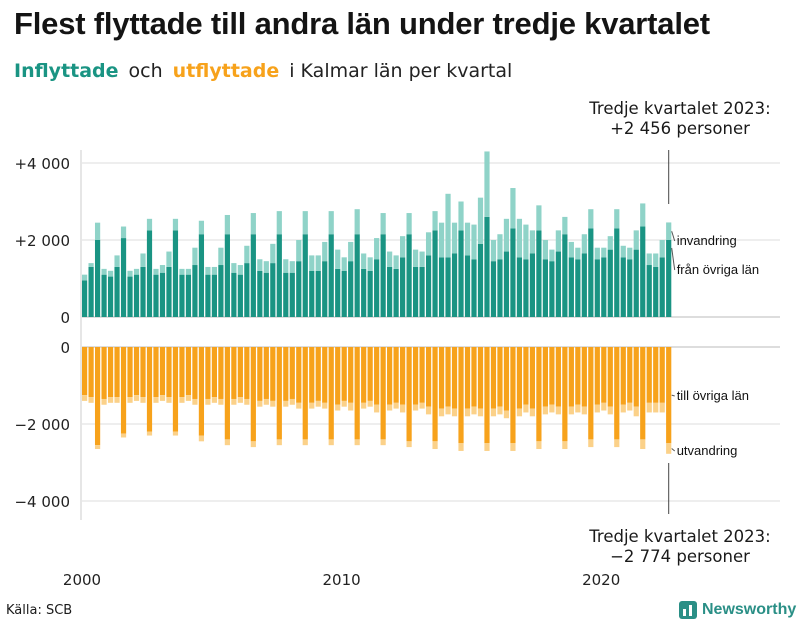  Describe the element at coordinates (688, 610) in the screenshot. I see `newsworthy-logo-icon` at that location.